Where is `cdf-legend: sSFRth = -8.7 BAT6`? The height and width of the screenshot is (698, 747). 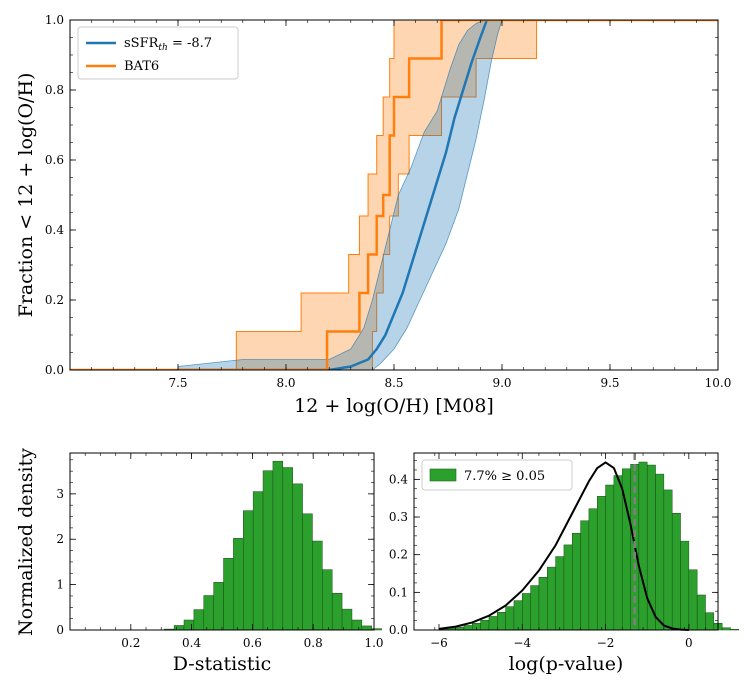
cdf-legend: sSFRth = -8.7 BAT6 is located at coordinates (158, 53).